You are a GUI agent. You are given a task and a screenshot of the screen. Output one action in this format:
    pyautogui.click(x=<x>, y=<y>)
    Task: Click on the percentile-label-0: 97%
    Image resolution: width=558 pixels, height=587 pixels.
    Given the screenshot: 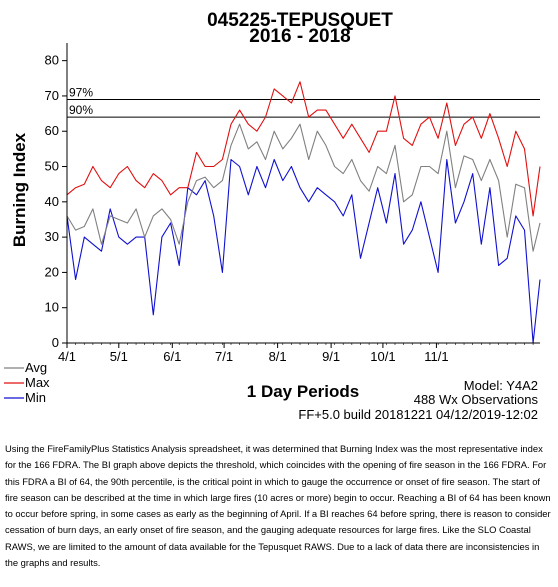 What is the action you would take?
    pyautogui.click(x=81, y=92)
    